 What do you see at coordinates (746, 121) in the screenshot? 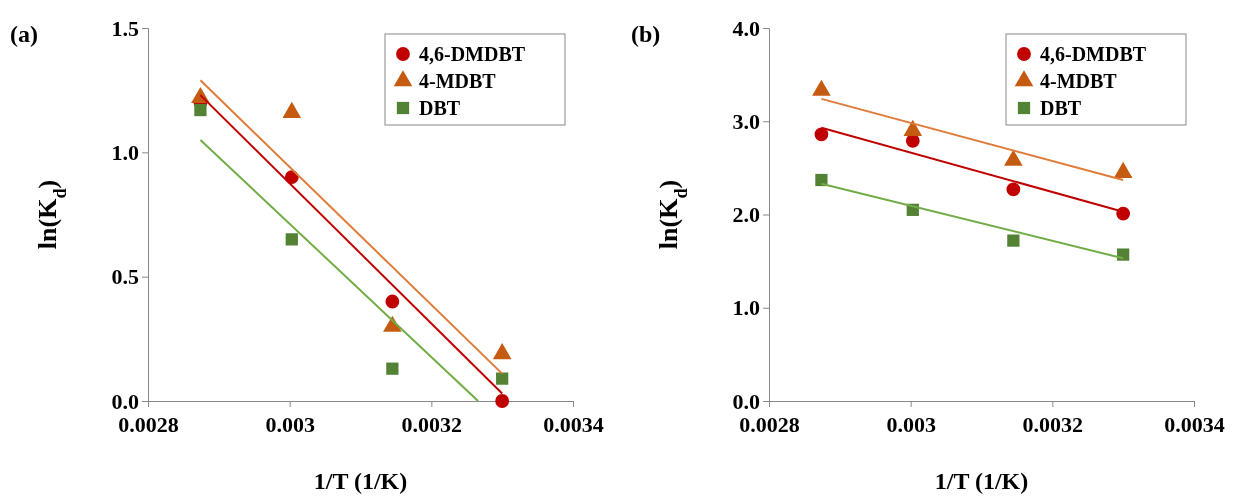
I see `y-tick-label: 3.0` at bounding box center [746, 121].